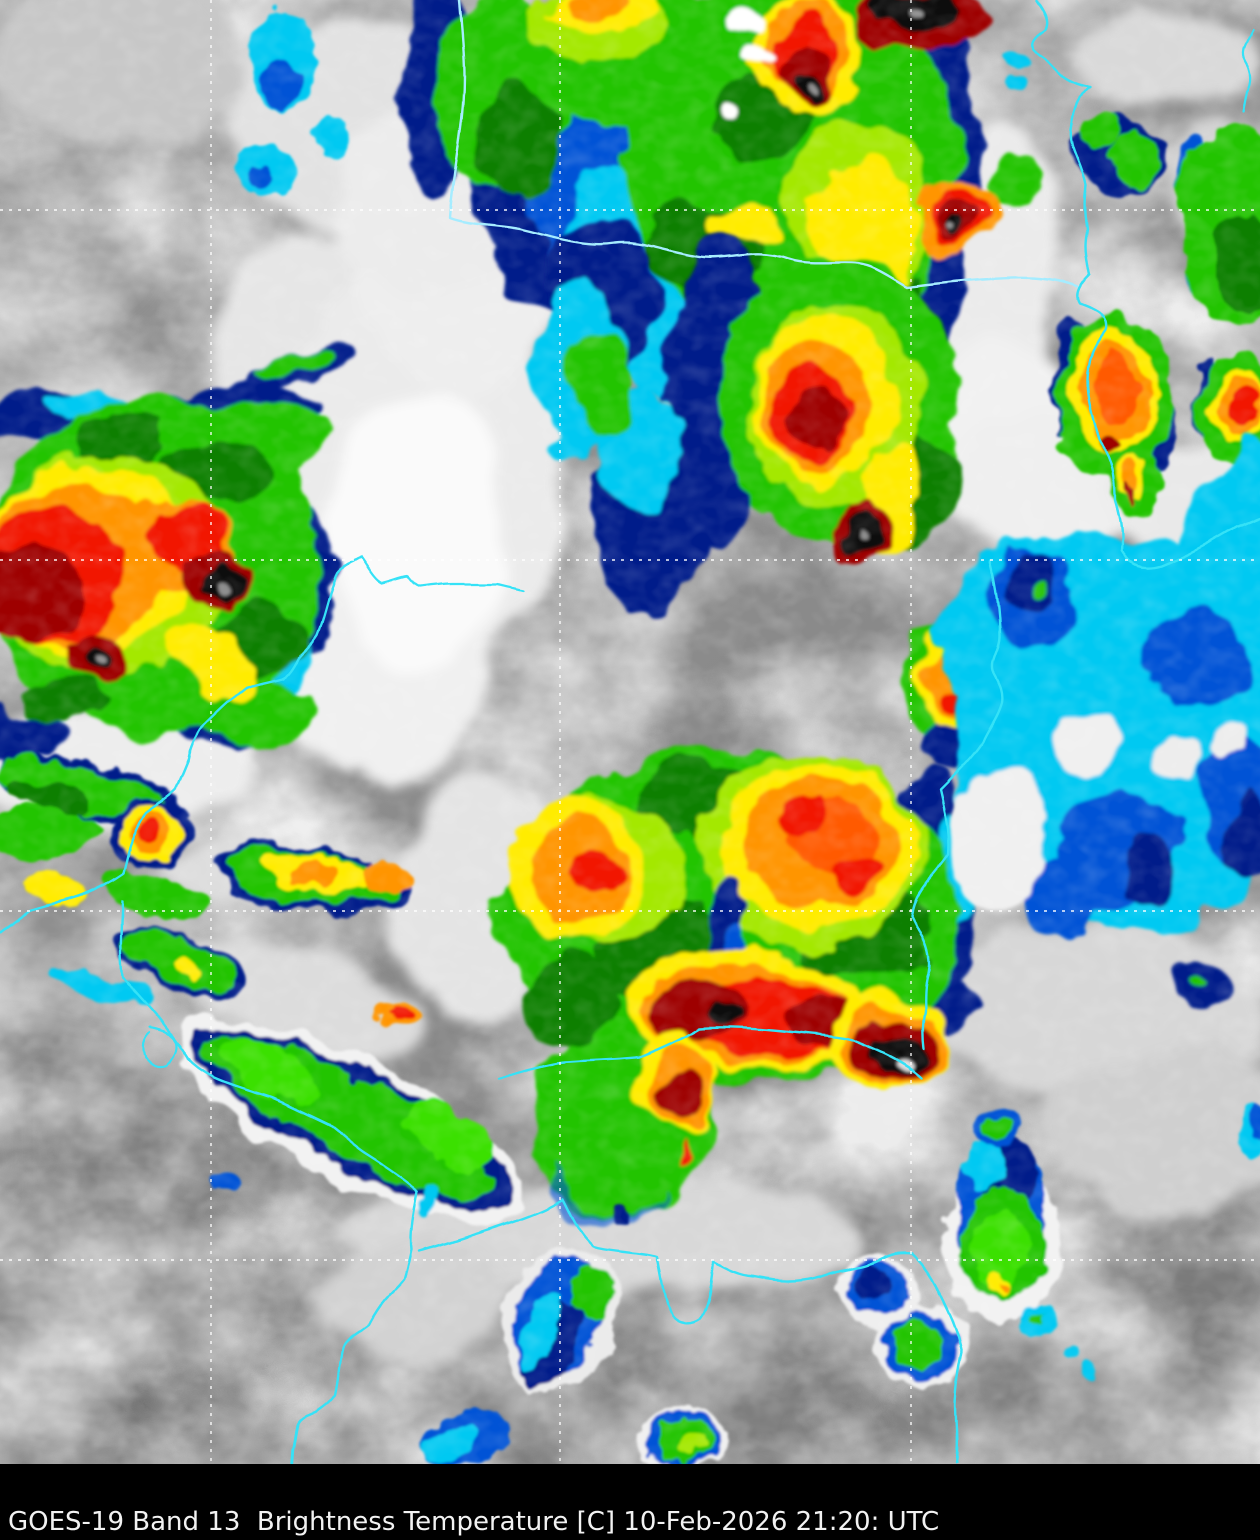 This screenshot has width=1260, height=1540. I want to click on border-line-west, so click(181, 744).